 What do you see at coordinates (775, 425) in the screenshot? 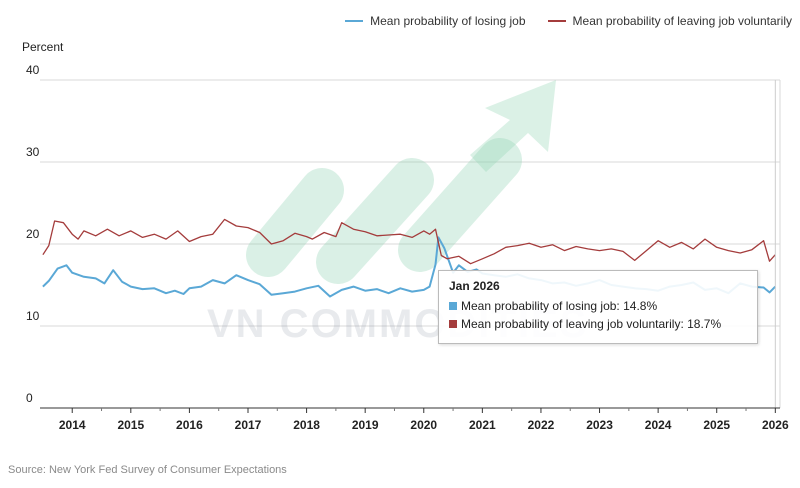
I see `x-tick-label: 2026` at bounding box center [775, 425].